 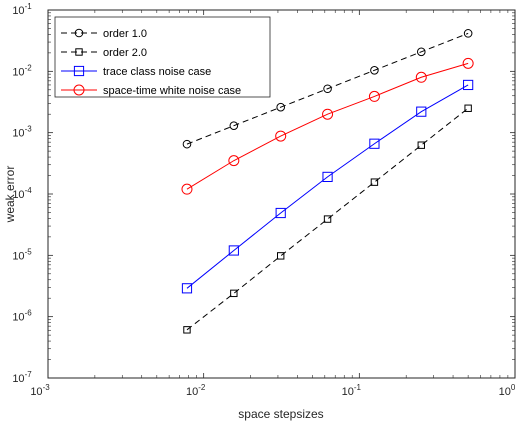 What do you see at coordinates (280, 414) in the screenshot?
I see `x-axis-label: space stepsizes` at bounding box center [280, 414].